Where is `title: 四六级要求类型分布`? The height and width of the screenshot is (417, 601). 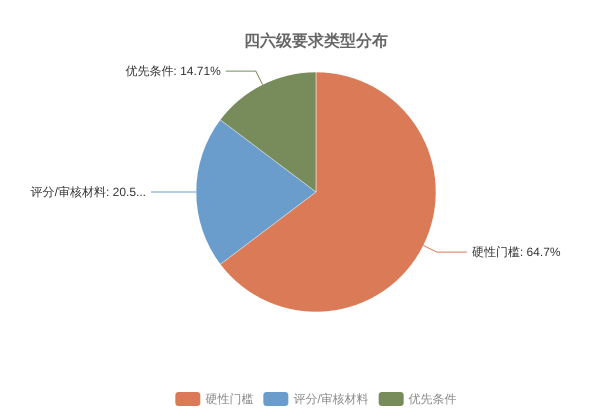 title: 四六级要求类型分布 is located at coordinates (316, 41).